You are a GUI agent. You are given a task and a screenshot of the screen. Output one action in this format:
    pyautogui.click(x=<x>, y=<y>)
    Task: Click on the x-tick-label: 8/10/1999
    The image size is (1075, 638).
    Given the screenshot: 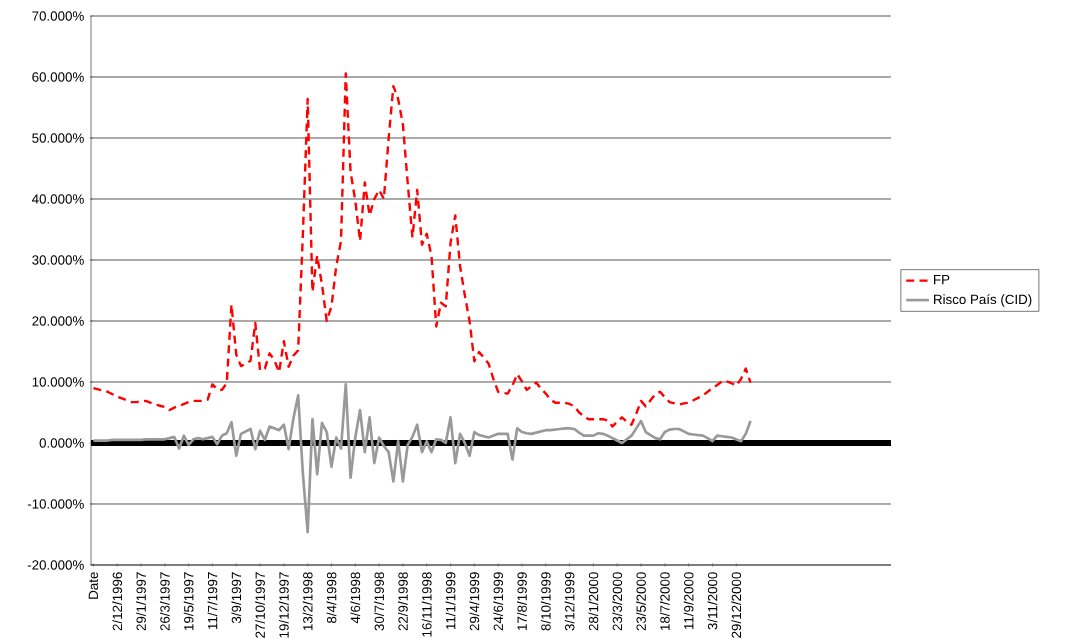 What is the action you would take?
    pyautogui.click(x=545, y=601)
    